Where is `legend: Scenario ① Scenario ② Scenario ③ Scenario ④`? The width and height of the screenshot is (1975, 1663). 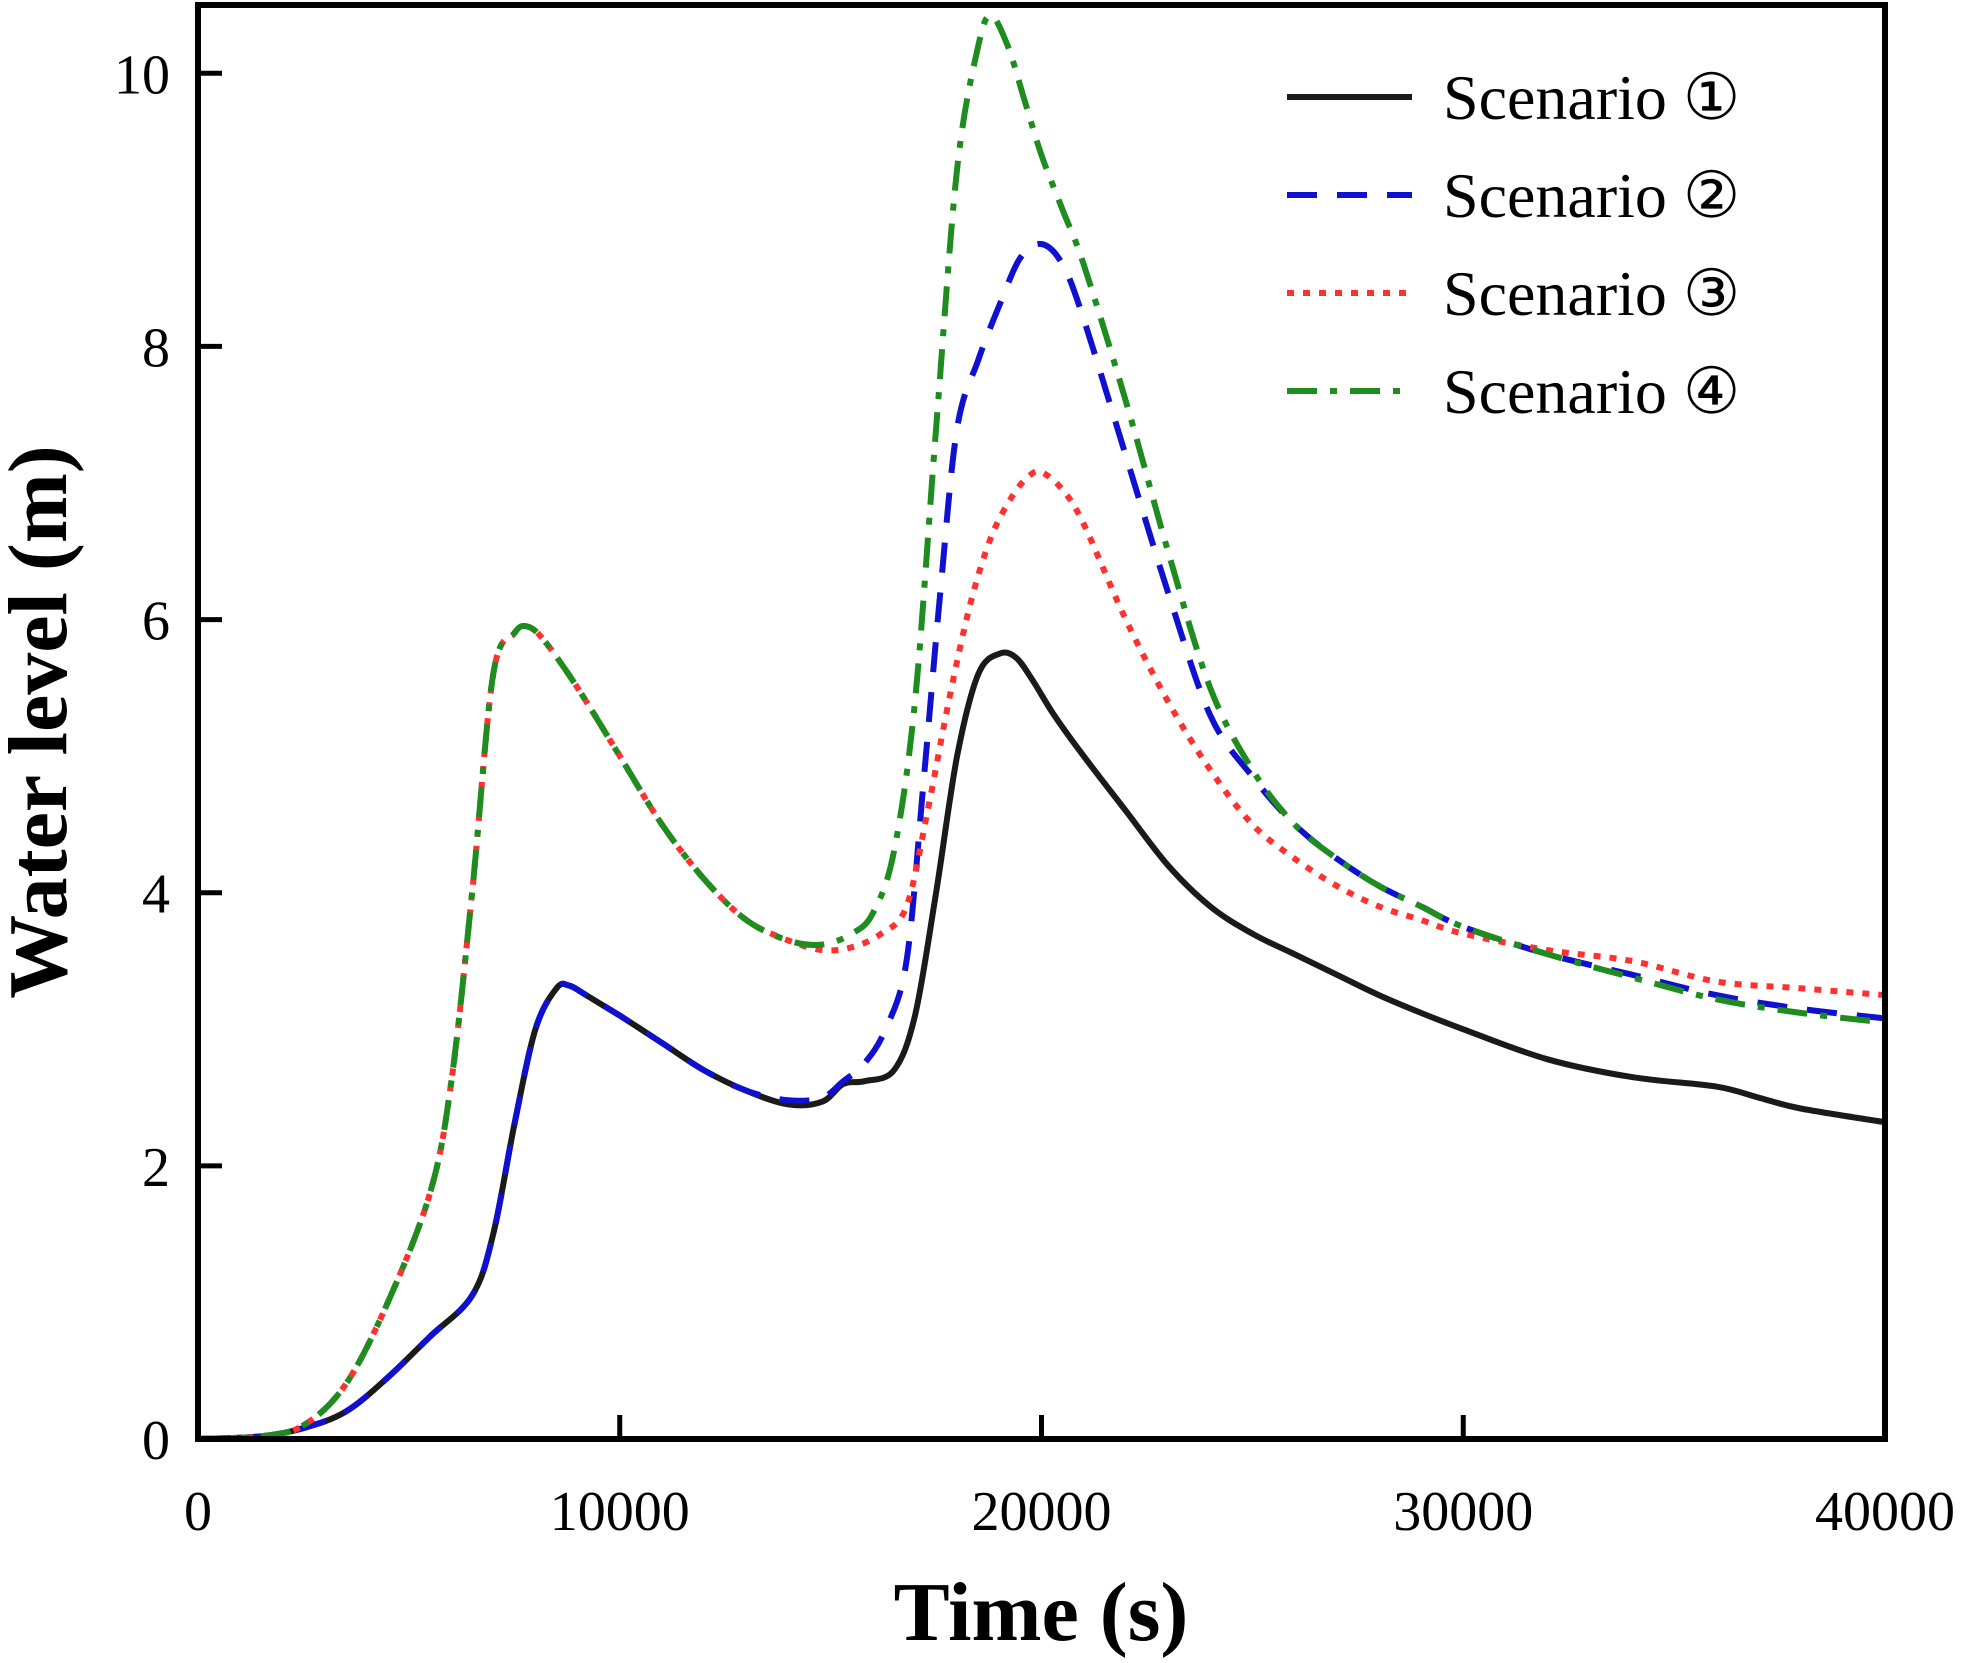
legend: Scenario ① Scenario ② Scenario ③ Scenario ④ is located at coordinates (1513, 244).